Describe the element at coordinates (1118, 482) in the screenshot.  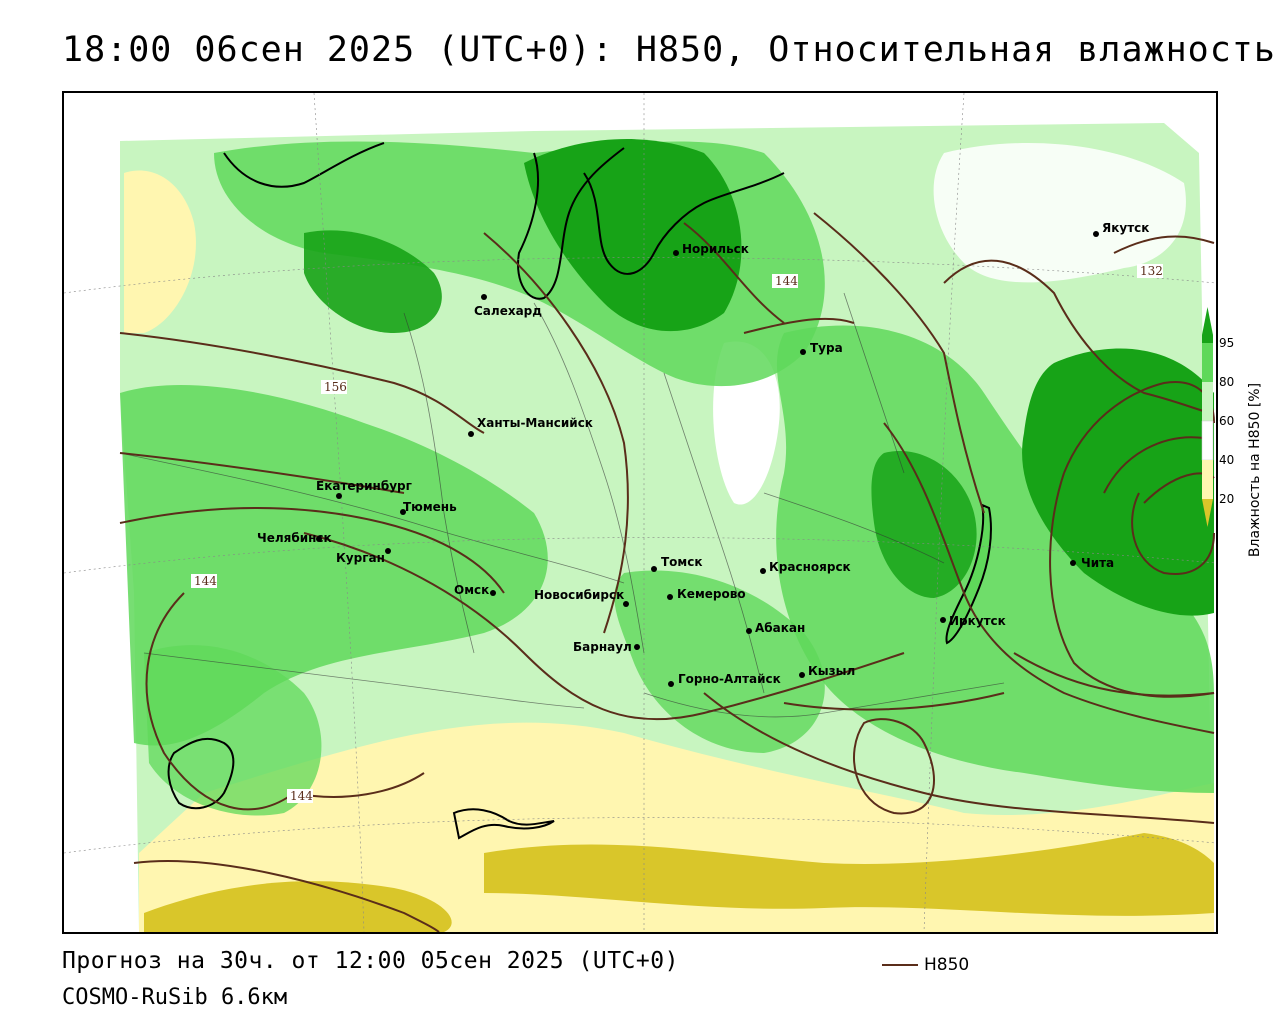
I see `very-wet-cyclone` at that location.